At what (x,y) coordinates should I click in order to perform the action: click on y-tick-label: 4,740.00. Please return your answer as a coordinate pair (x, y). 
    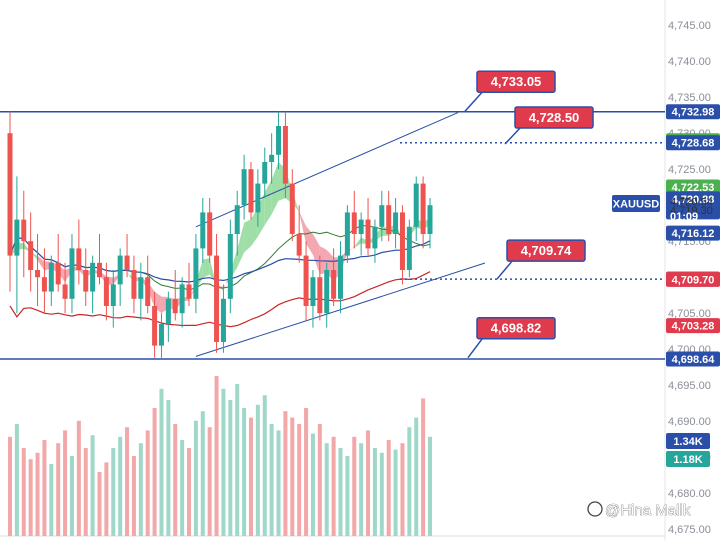
    Looking at the image, I should click on (689, 62).